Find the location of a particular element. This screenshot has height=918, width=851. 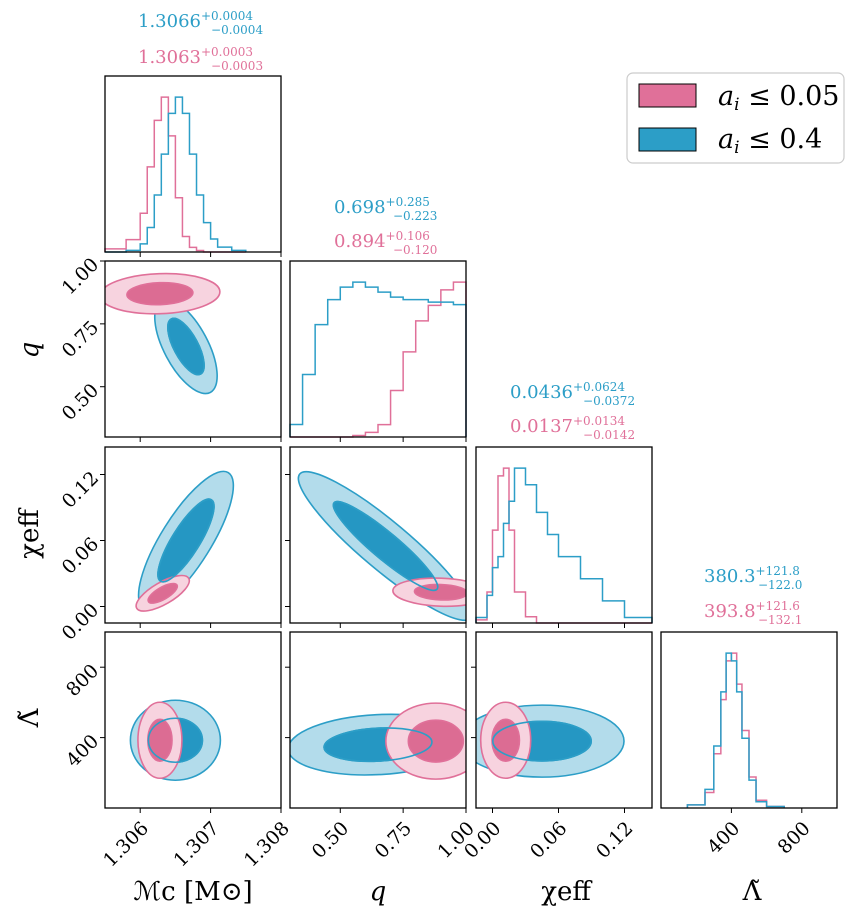

xtick-label-Mc-2: 1.308 is located at coordinates (267, 844).